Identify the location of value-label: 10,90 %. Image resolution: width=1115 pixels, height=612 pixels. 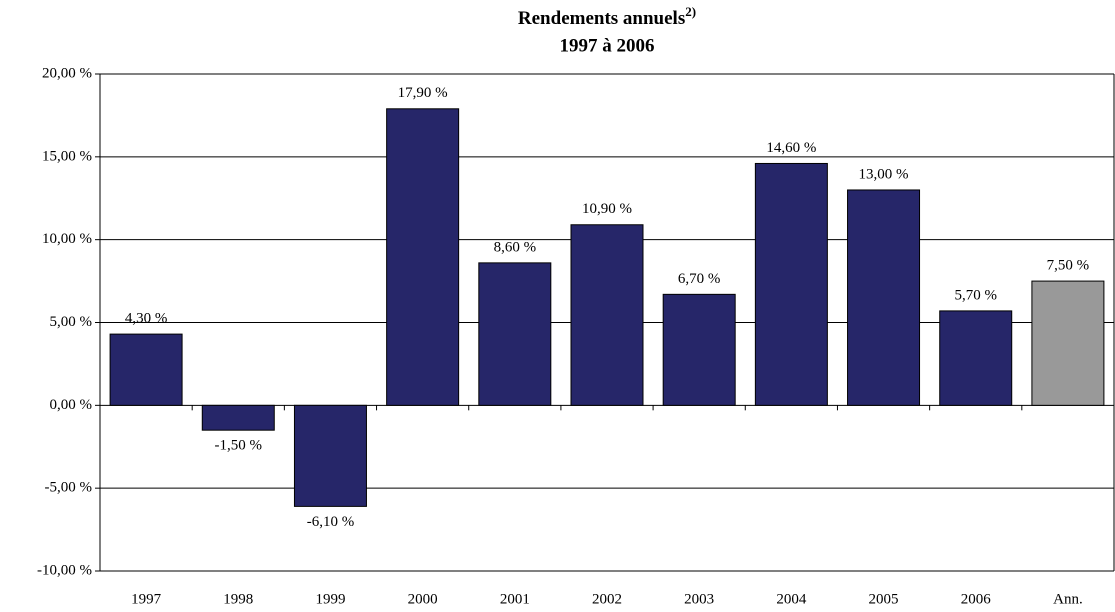
(607, 209).